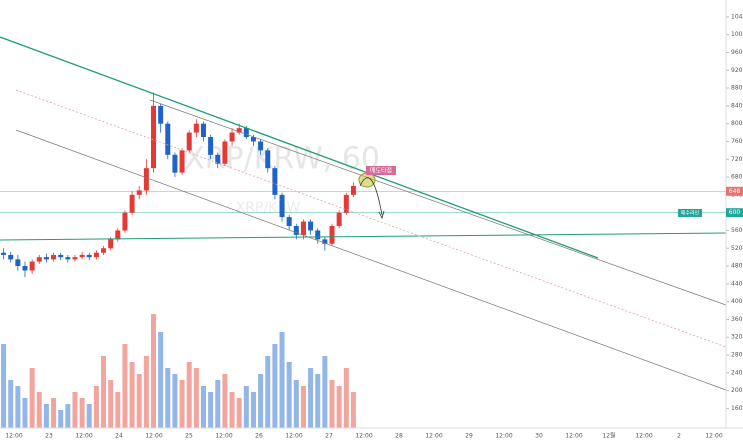 This screenshot has width=743, height=442. Describe the element at coordinates (737, 177) in the screenshot. I see `y-tick-label: 680` at that location.